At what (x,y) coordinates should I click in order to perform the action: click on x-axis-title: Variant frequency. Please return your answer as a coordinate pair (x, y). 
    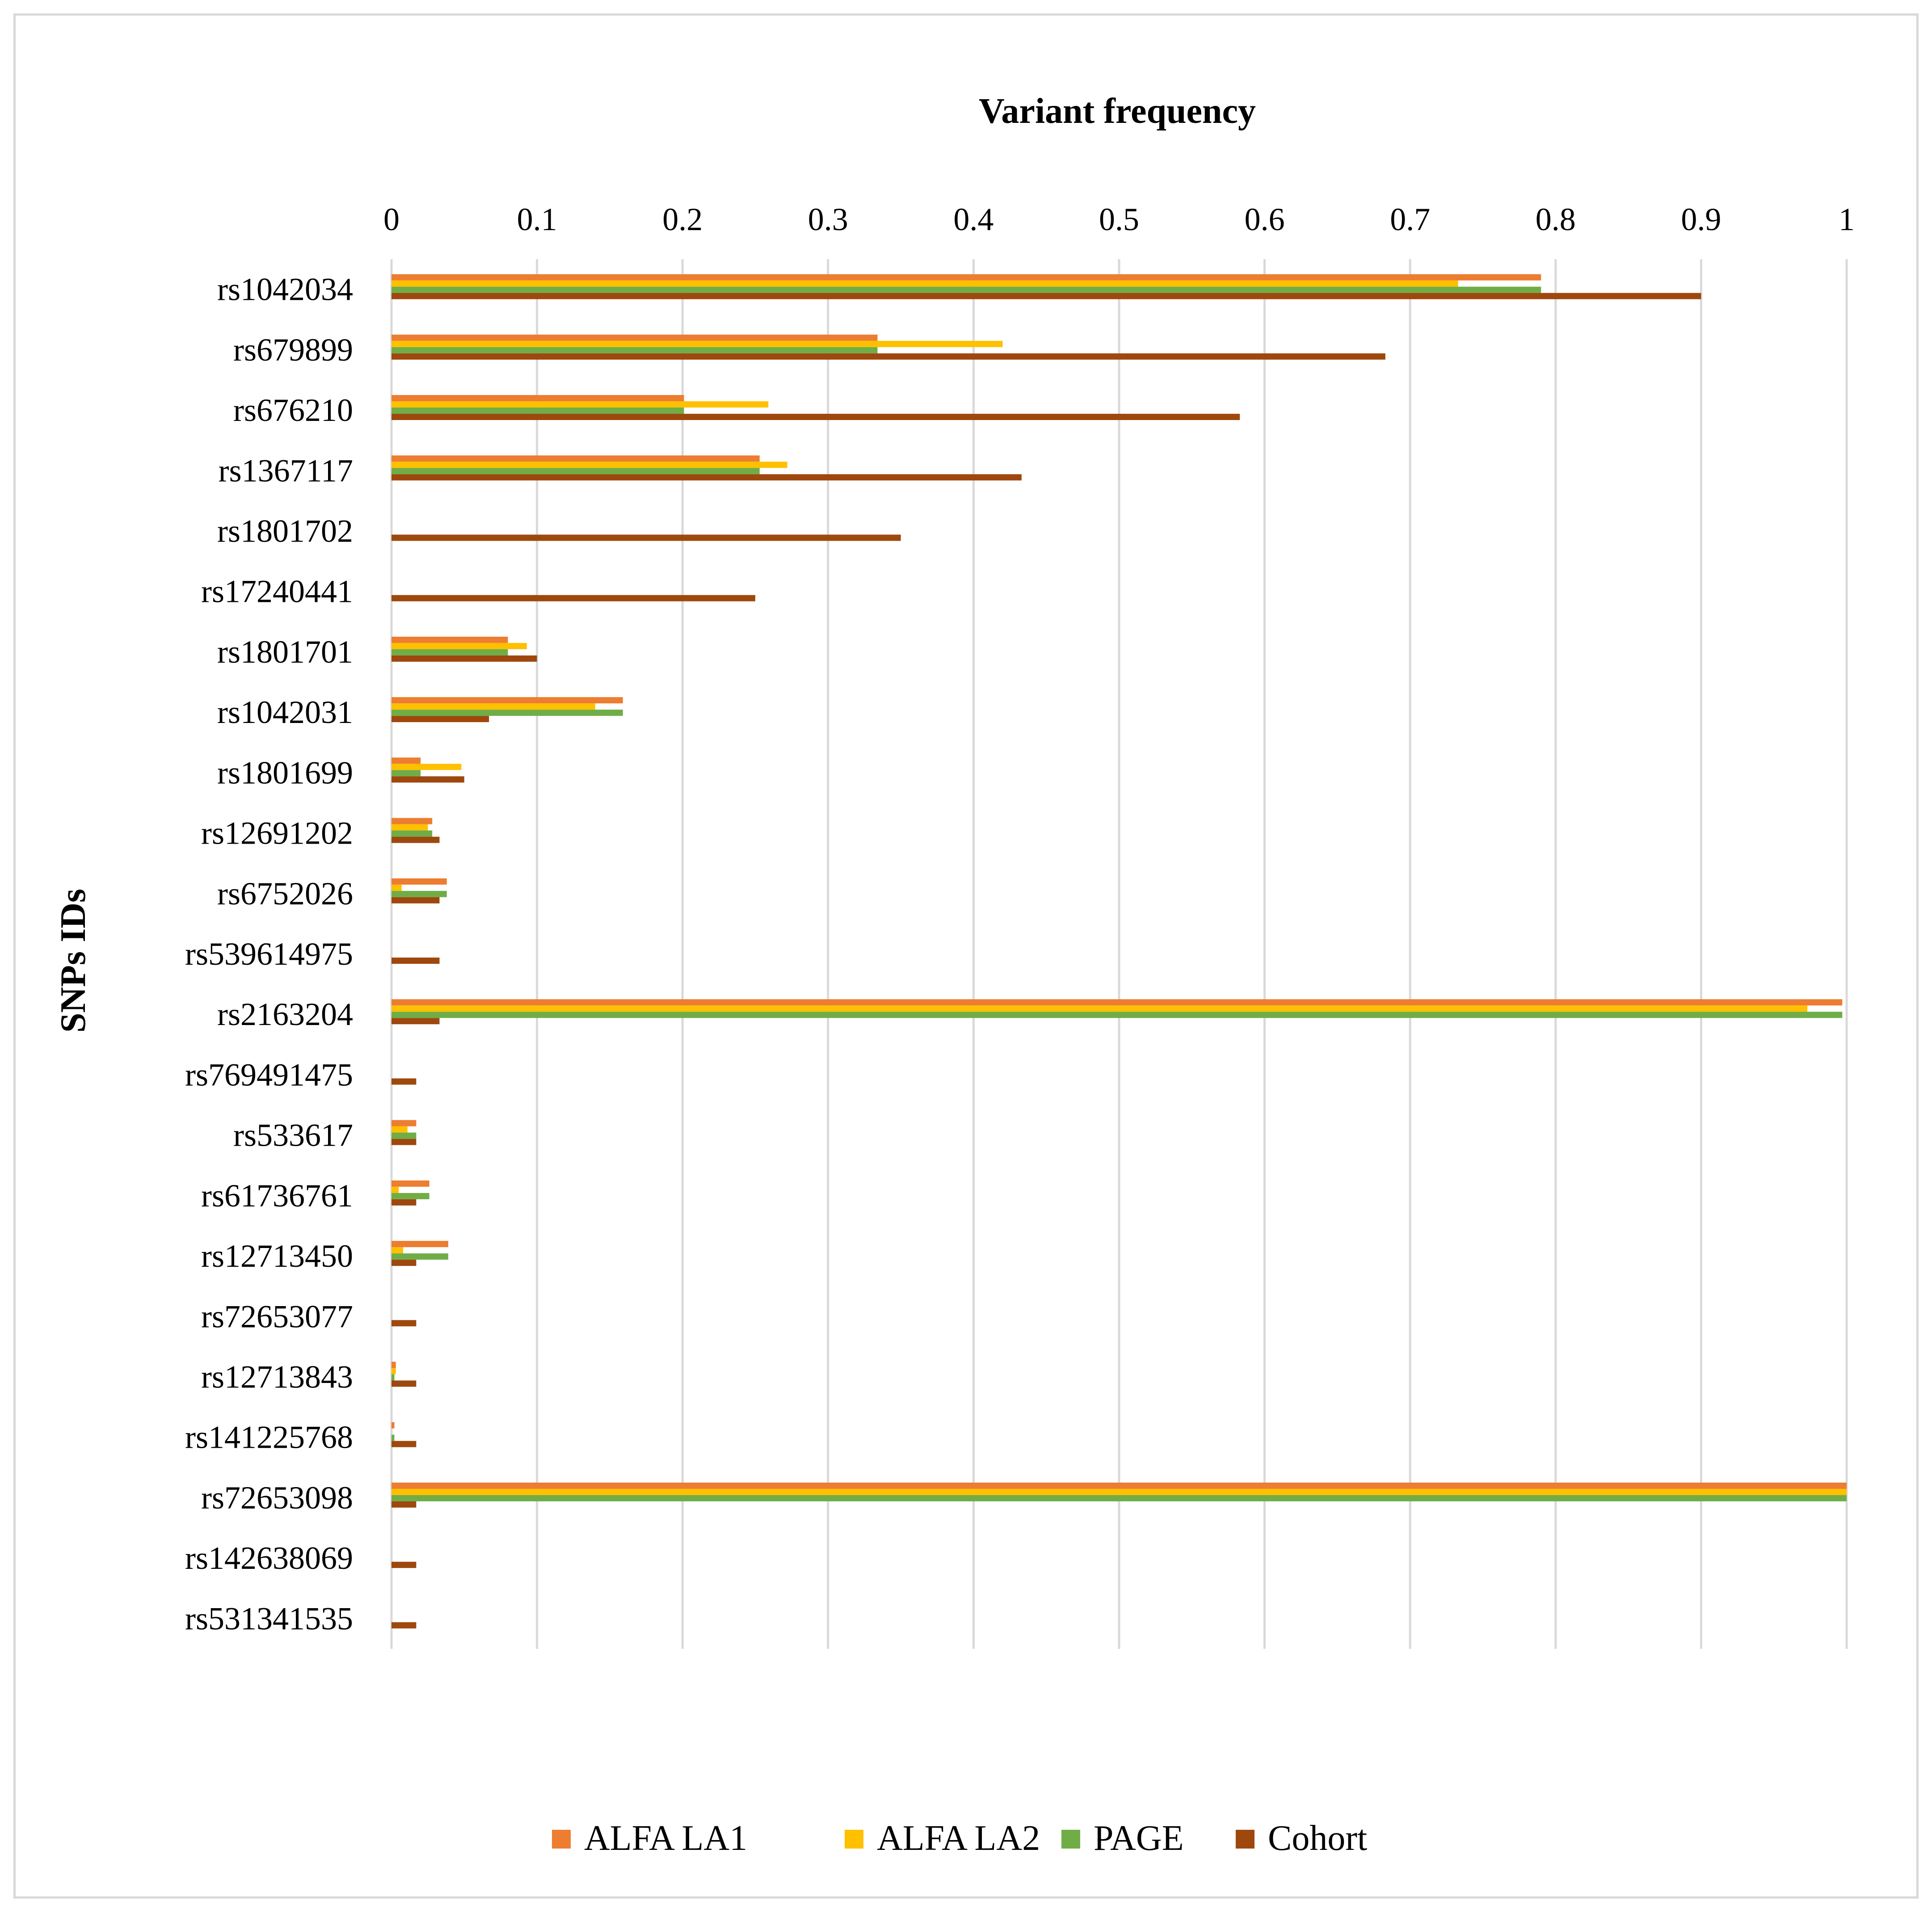
    Looking at the image, I should click on (1118, 112).